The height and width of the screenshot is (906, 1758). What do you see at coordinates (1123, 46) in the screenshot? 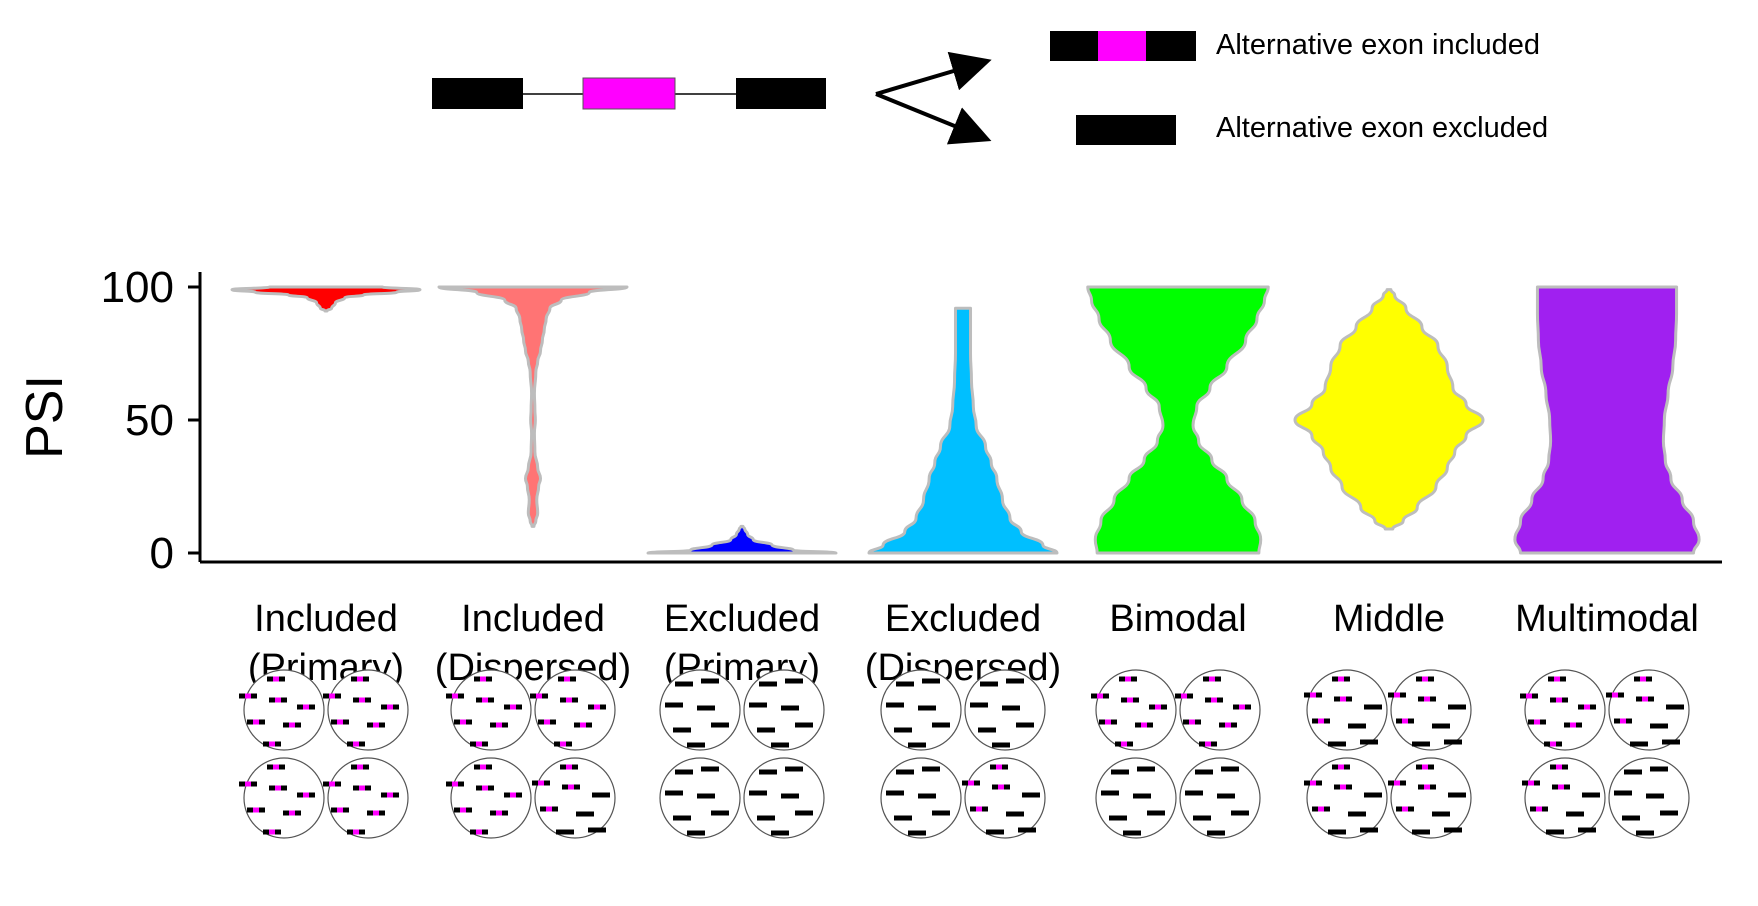
I see `included-isoform` at bounding box center [1123, 46].